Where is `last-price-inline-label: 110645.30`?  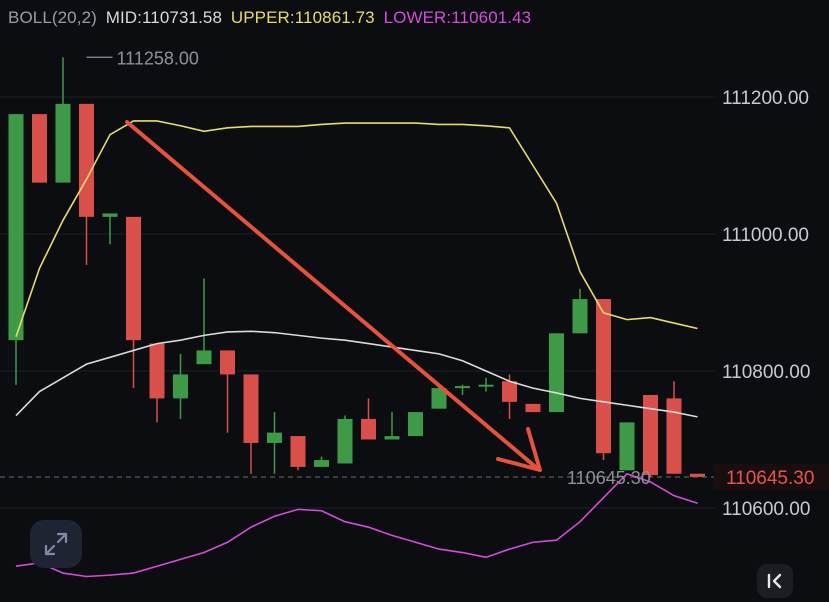
last-price-inline-label: 110645.30 is located at coordinates (609, 478).